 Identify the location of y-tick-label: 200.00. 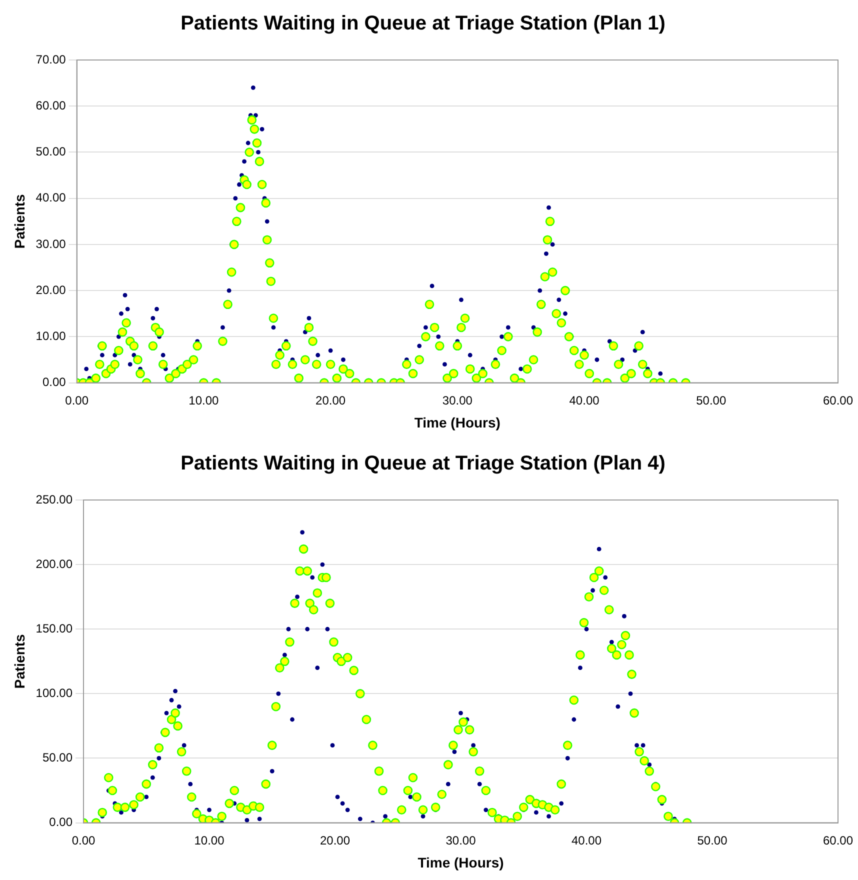
(54, 563).